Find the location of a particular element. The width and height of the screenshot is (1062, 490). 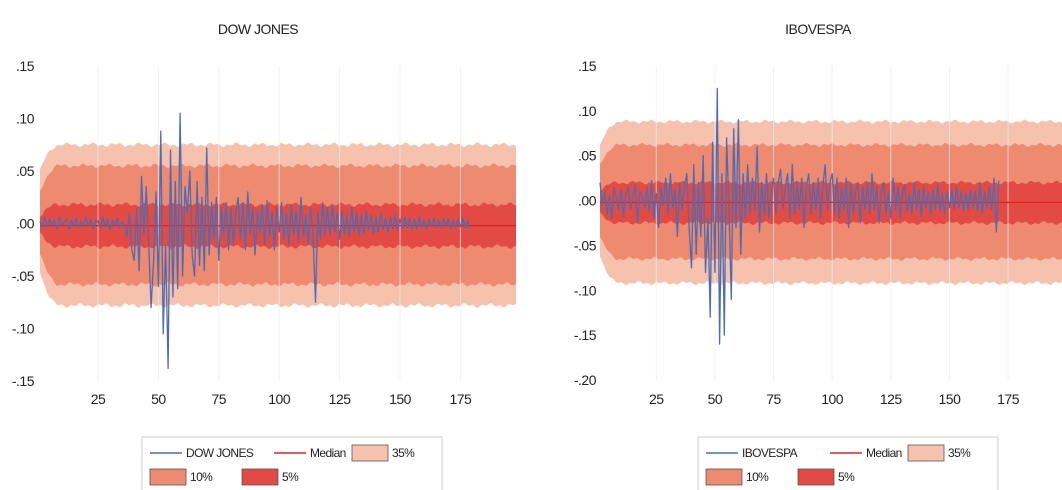

y-tick-label: -.20 is located at coordinates (585, 380).